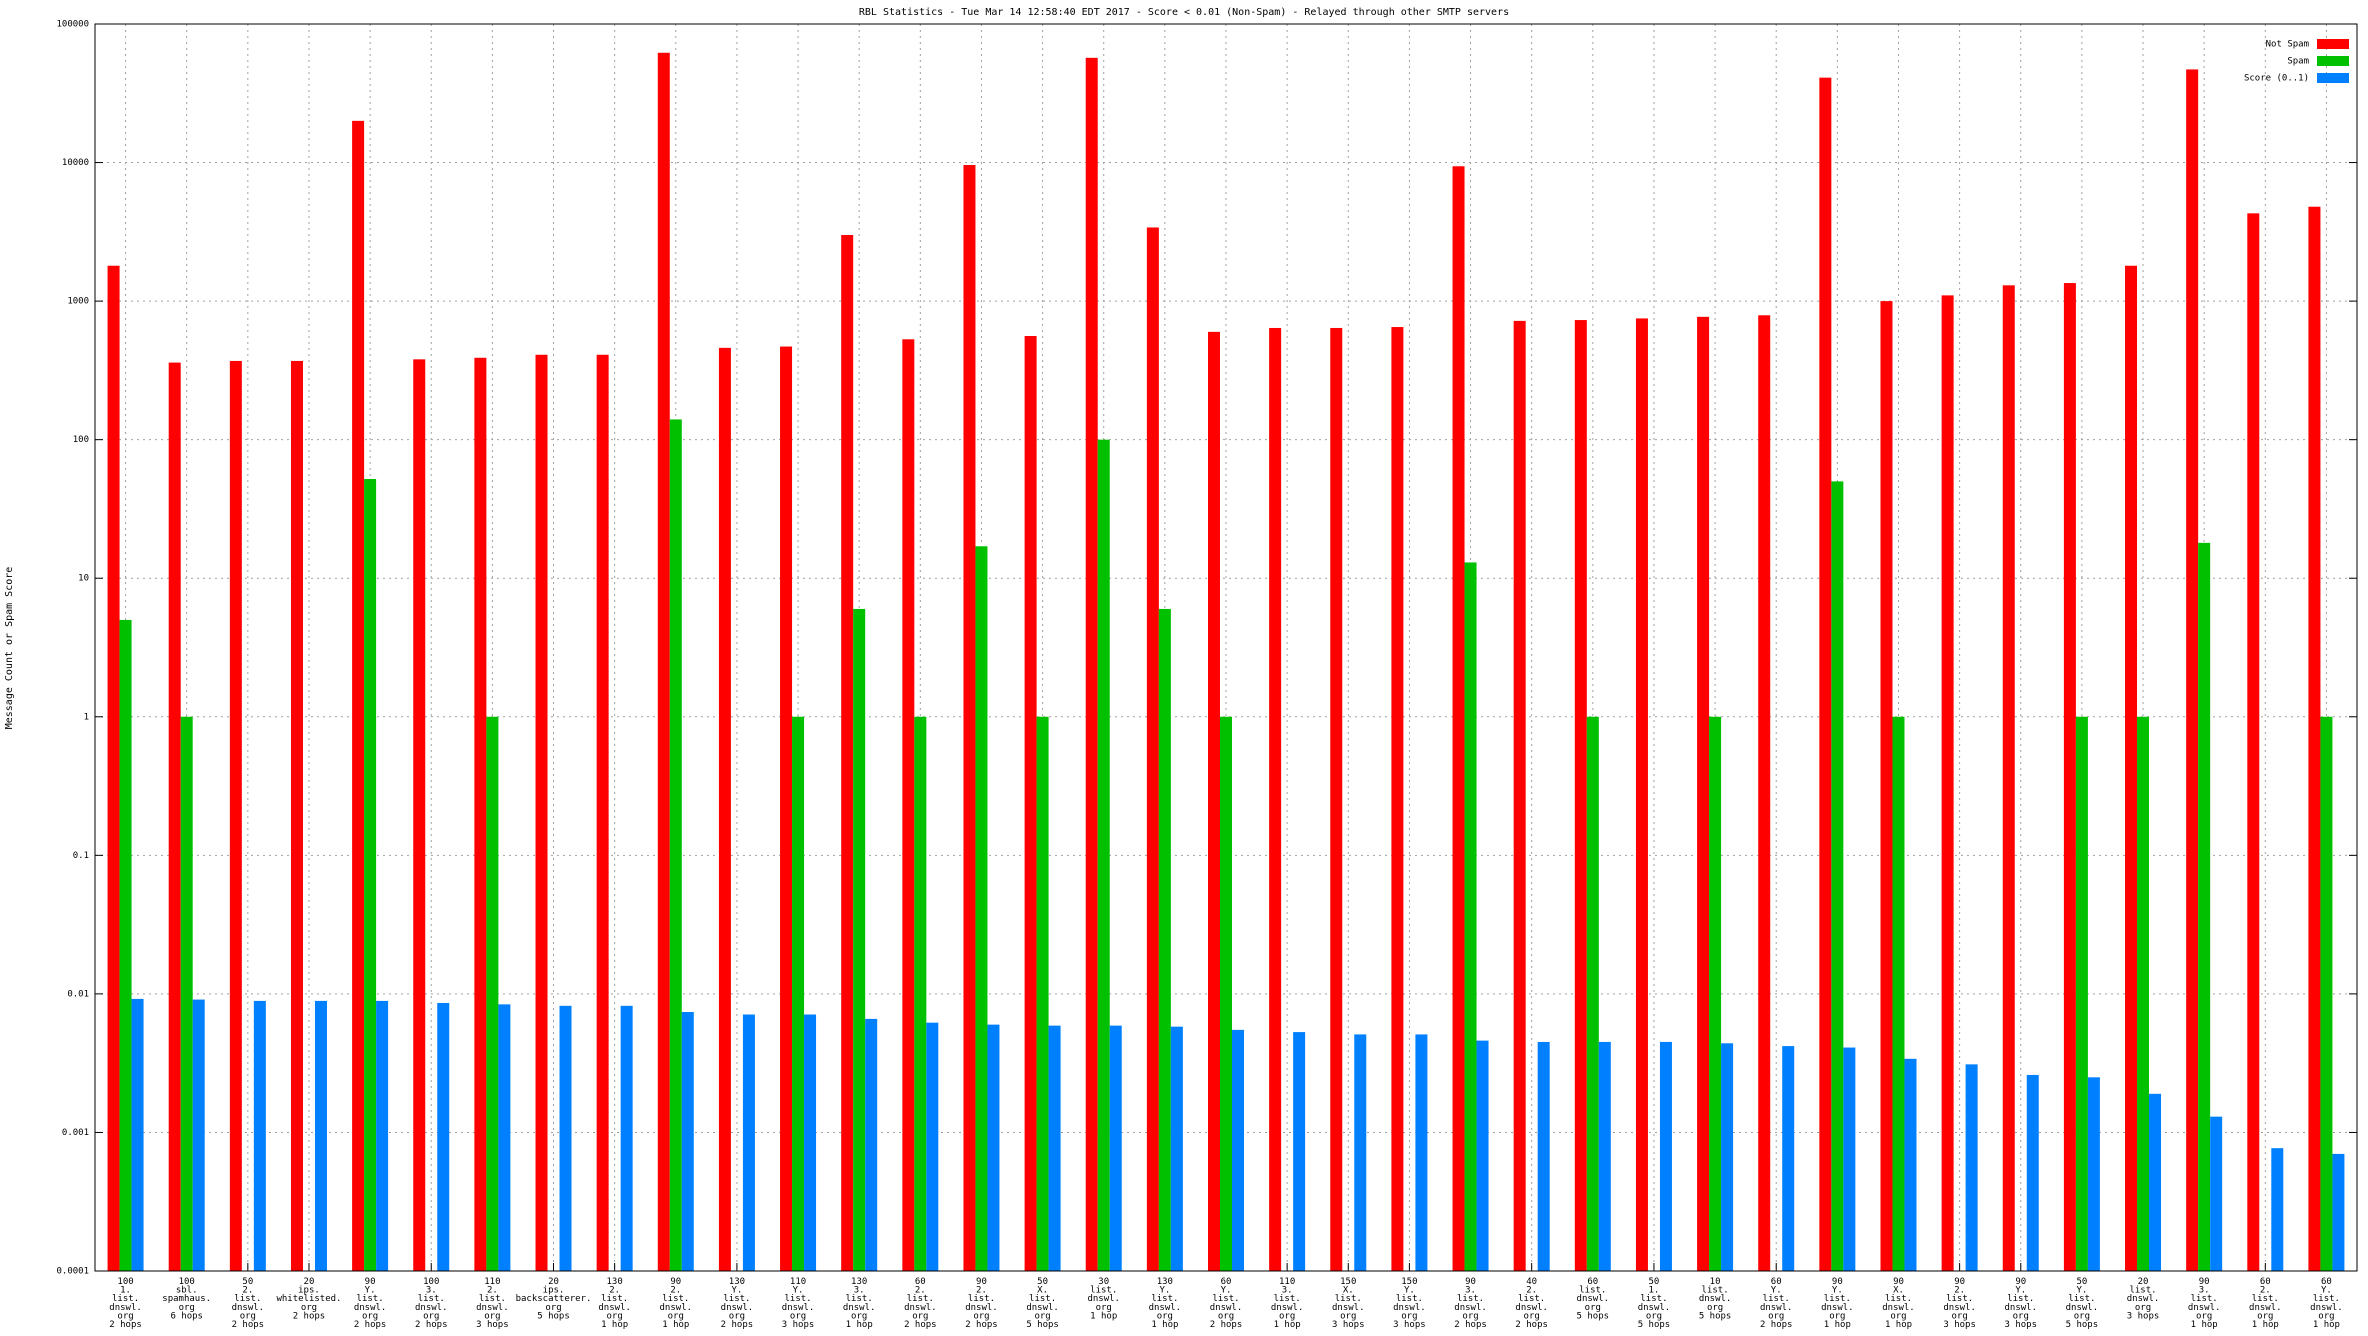 This screenshot has height=1336, width=2368. Describe the element at coordinates (309, 1282) in the screenshot. I see `x-tick-label-line: 20` at that location.